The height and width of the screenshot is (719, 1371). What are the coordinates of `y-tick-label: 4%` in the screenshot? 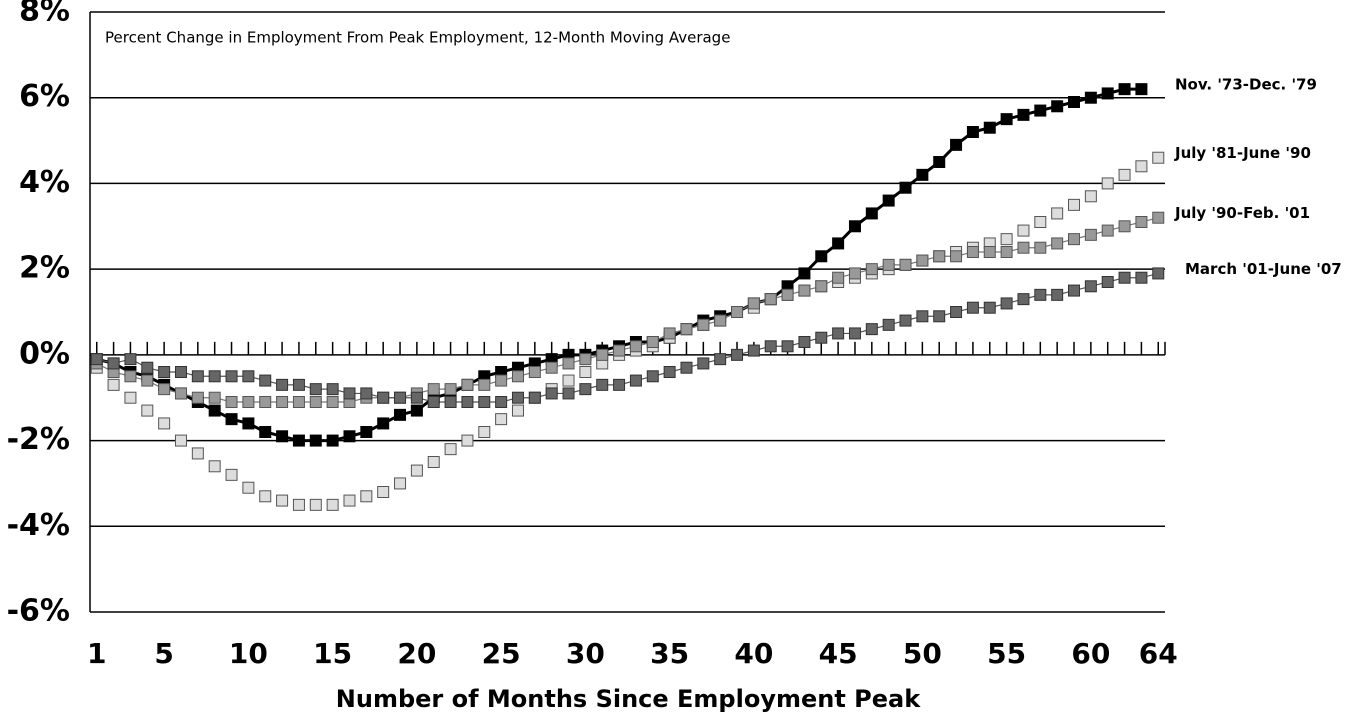 It's located at (44, 182).